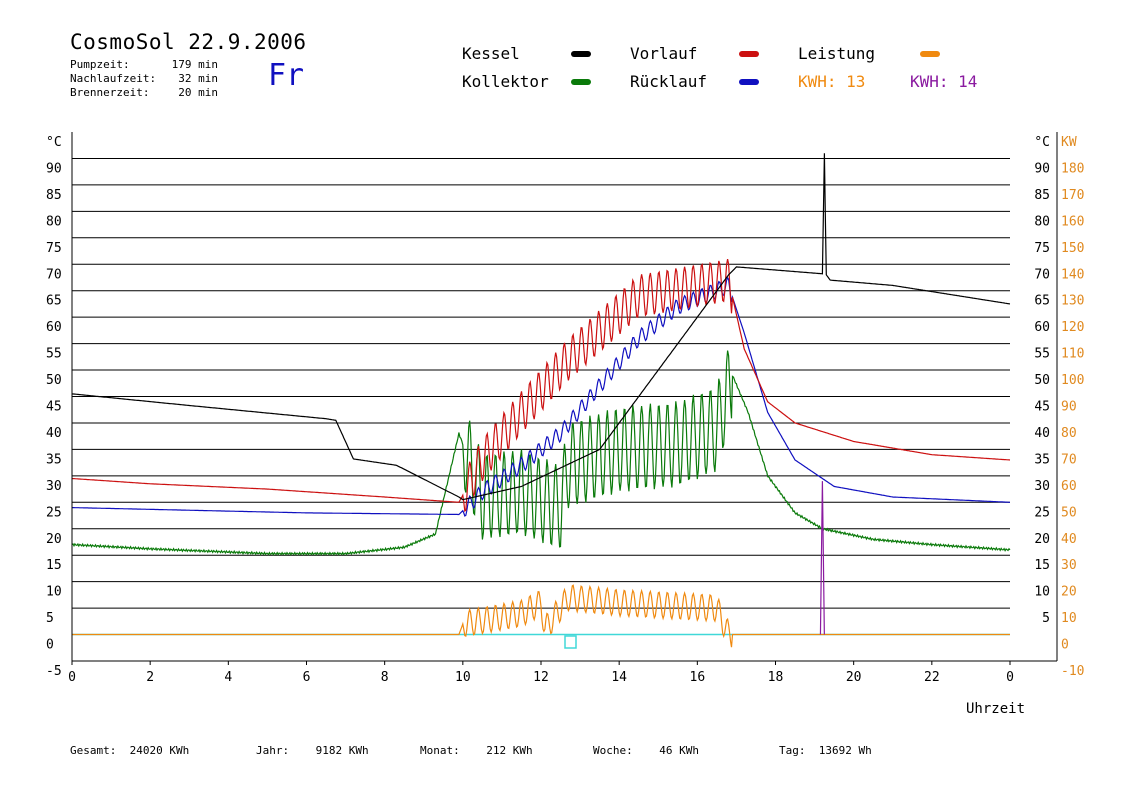 This screenshot has width=1148, height=812. What do you see at coordinates (54, 301) in the screenshot?
I see `y-left-tick-label: 65` at bounding box center [54, 301].